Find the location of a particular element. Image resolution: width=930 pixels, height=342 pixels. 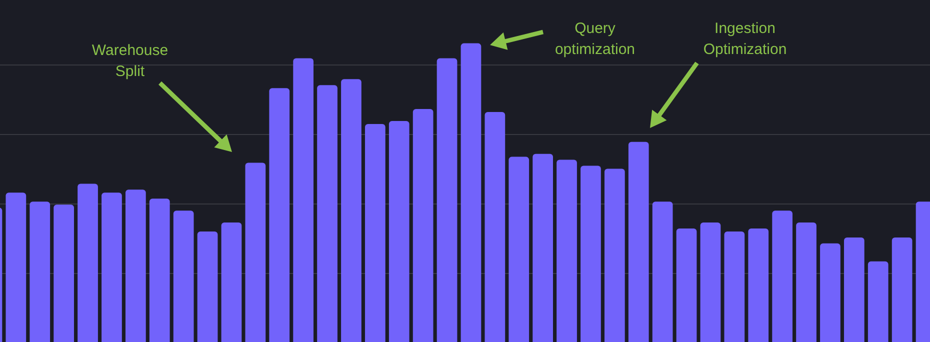

annotation: Query optimization is located at coordinates (595, 39).